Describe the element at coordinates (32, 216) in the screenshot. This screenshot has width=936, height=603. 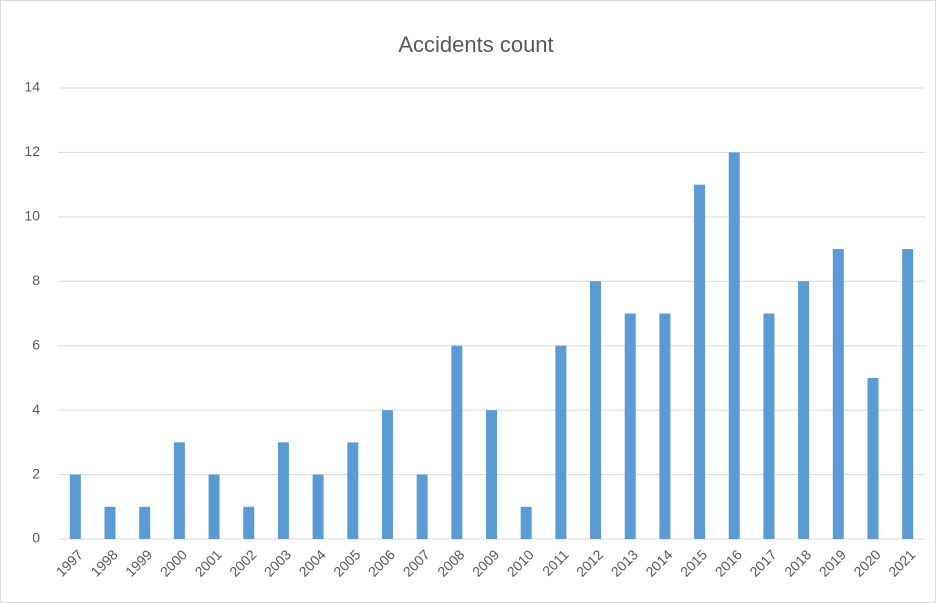
I see `y-tick-label: 10` at that location.